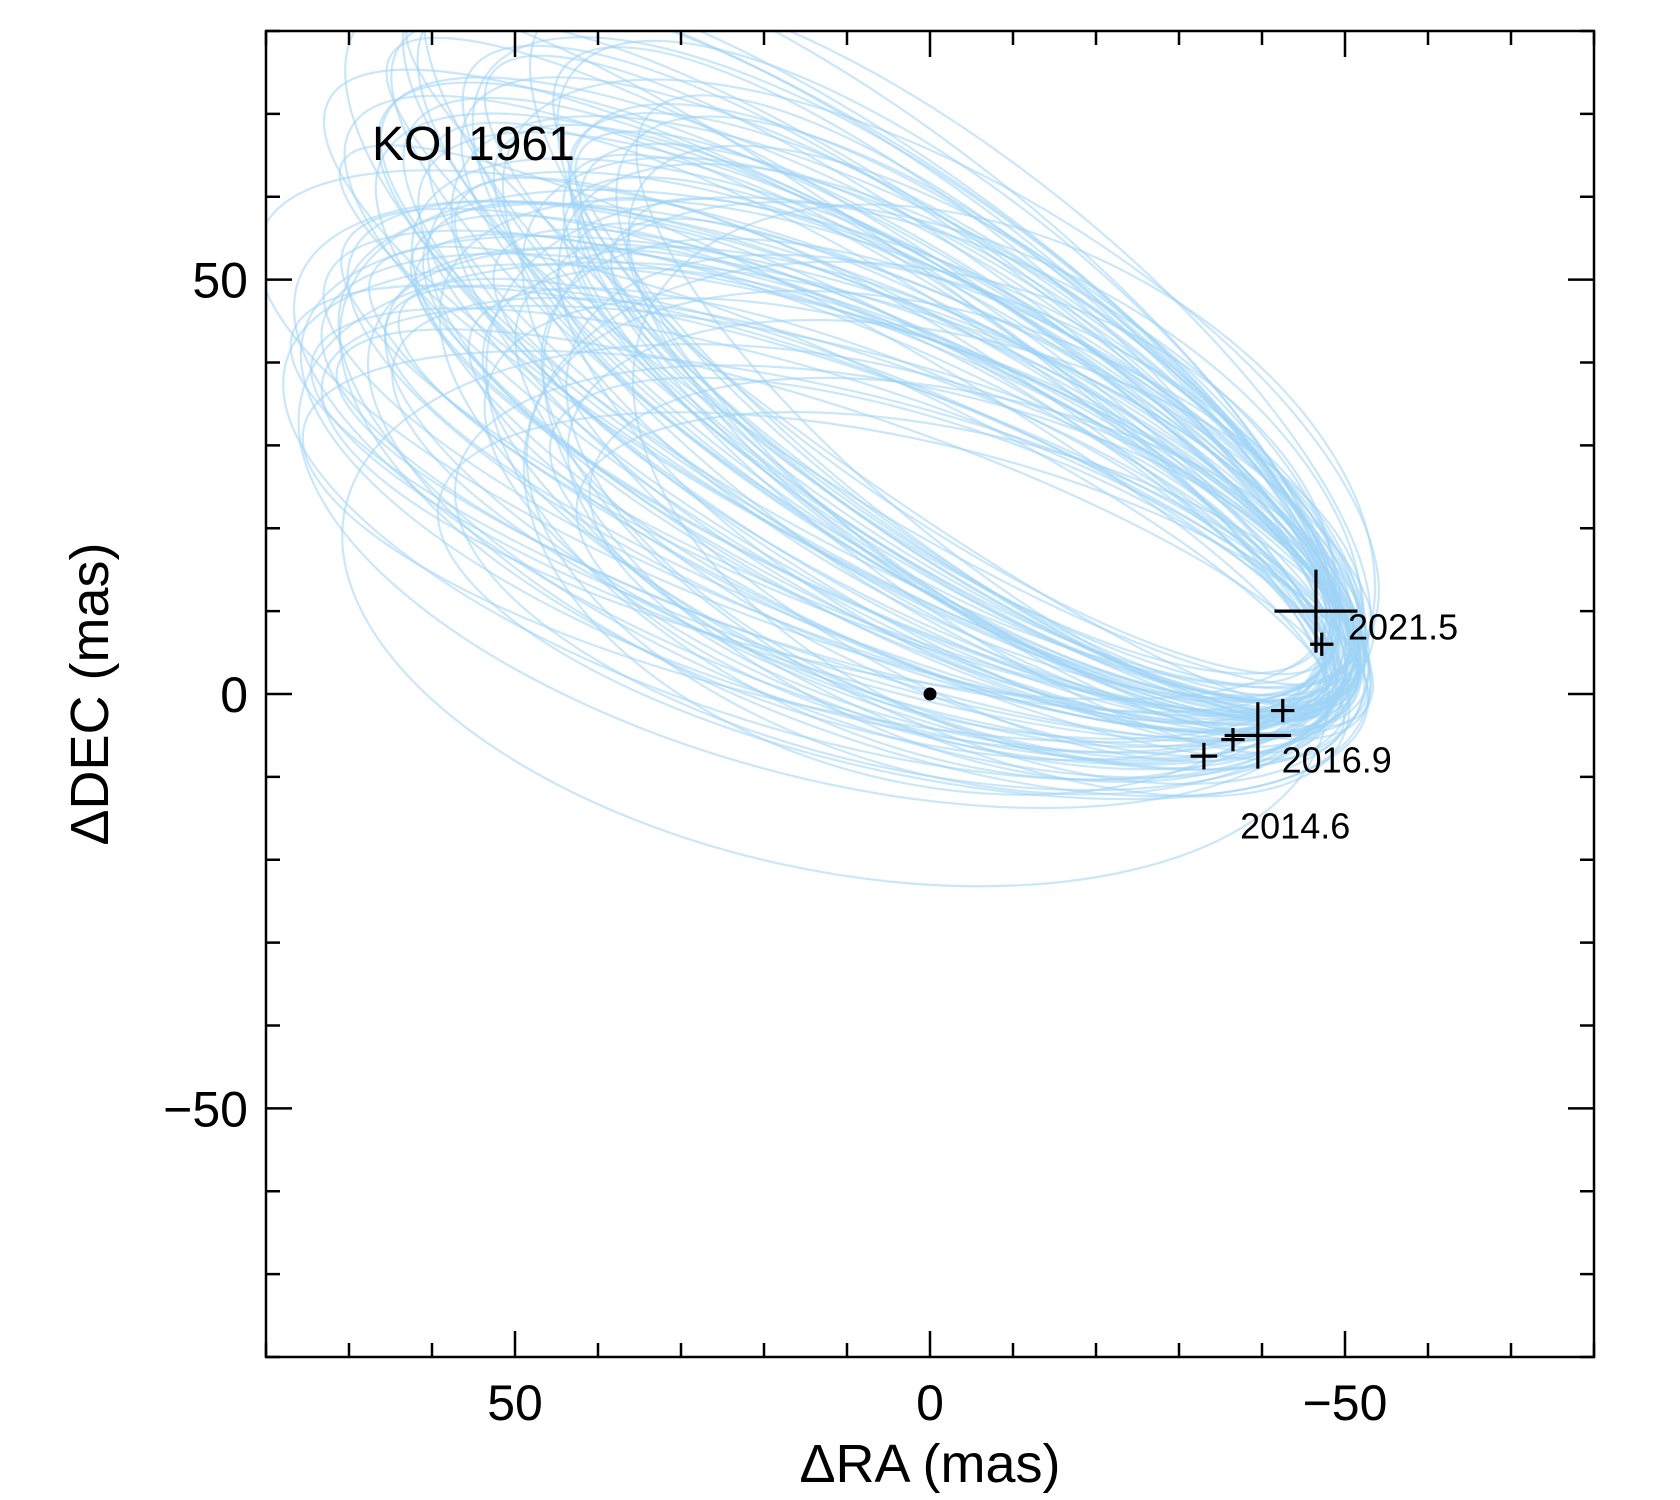 Image resolution: width=1680 pixels, height=1500 pixels. Describe the element at coordinates (515, 1403) in the screenshot. I see `x-tick-label: 50` at that location.